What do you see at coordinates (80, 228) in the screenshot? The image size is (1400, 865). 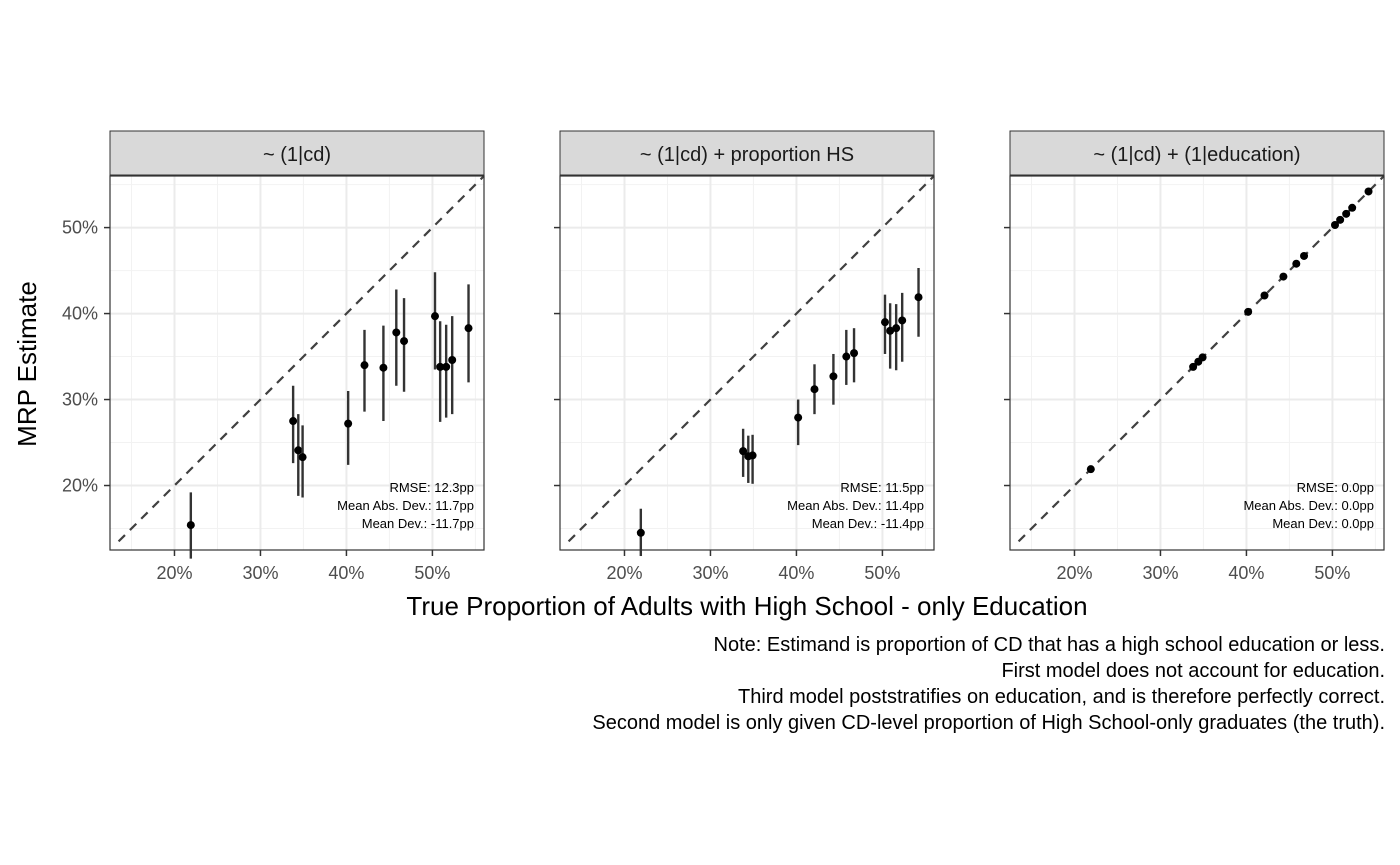 I see `y-tick-label: 50%` at bounding box center [80, 228].